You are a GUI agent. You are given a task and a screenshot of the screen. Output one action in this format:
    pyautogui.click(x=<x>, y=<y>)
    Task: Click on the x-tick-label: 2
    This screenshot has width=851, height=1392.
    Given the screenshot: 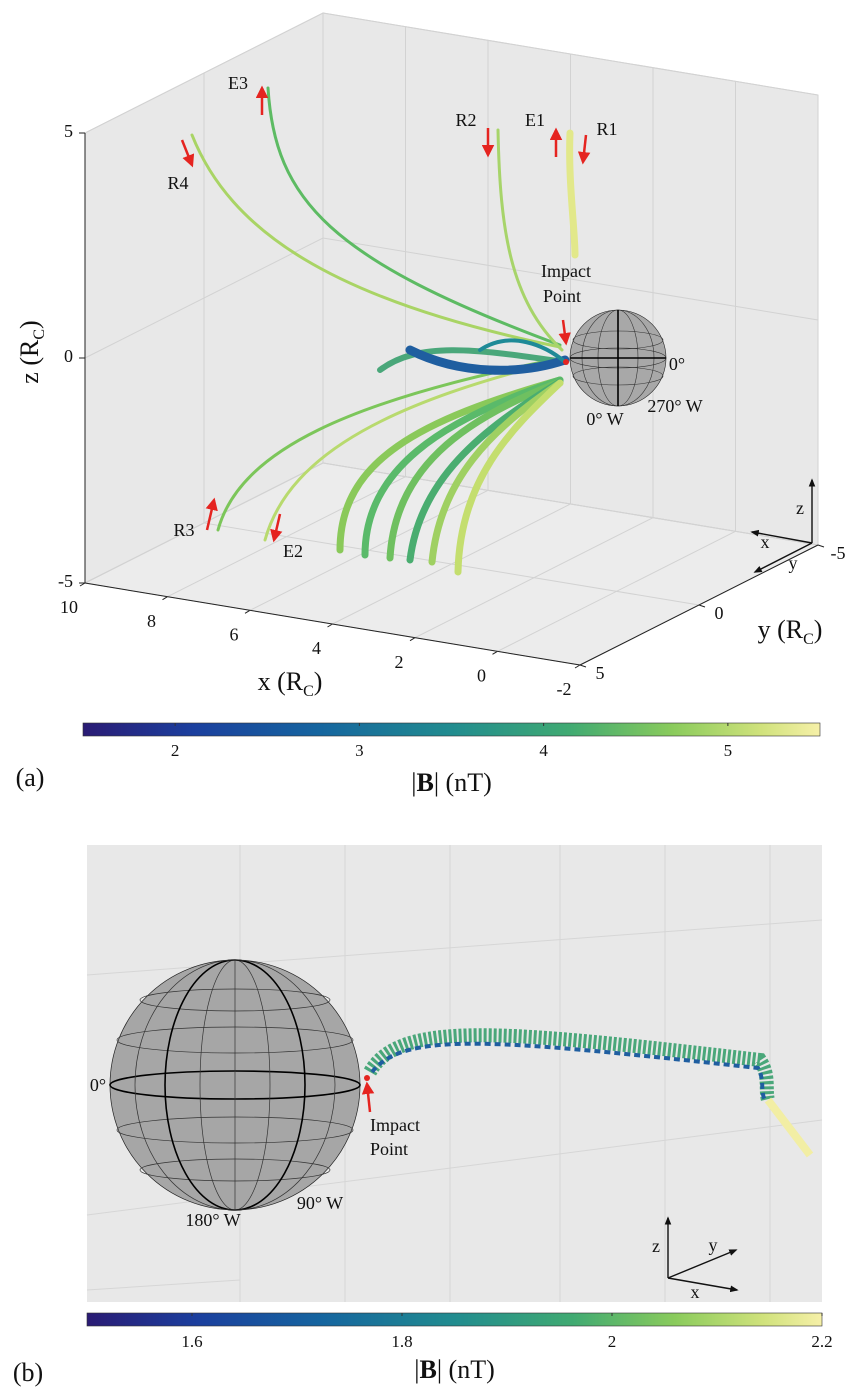 What is the action you would take?
    pyautogui.click(x=399, y=662)
    